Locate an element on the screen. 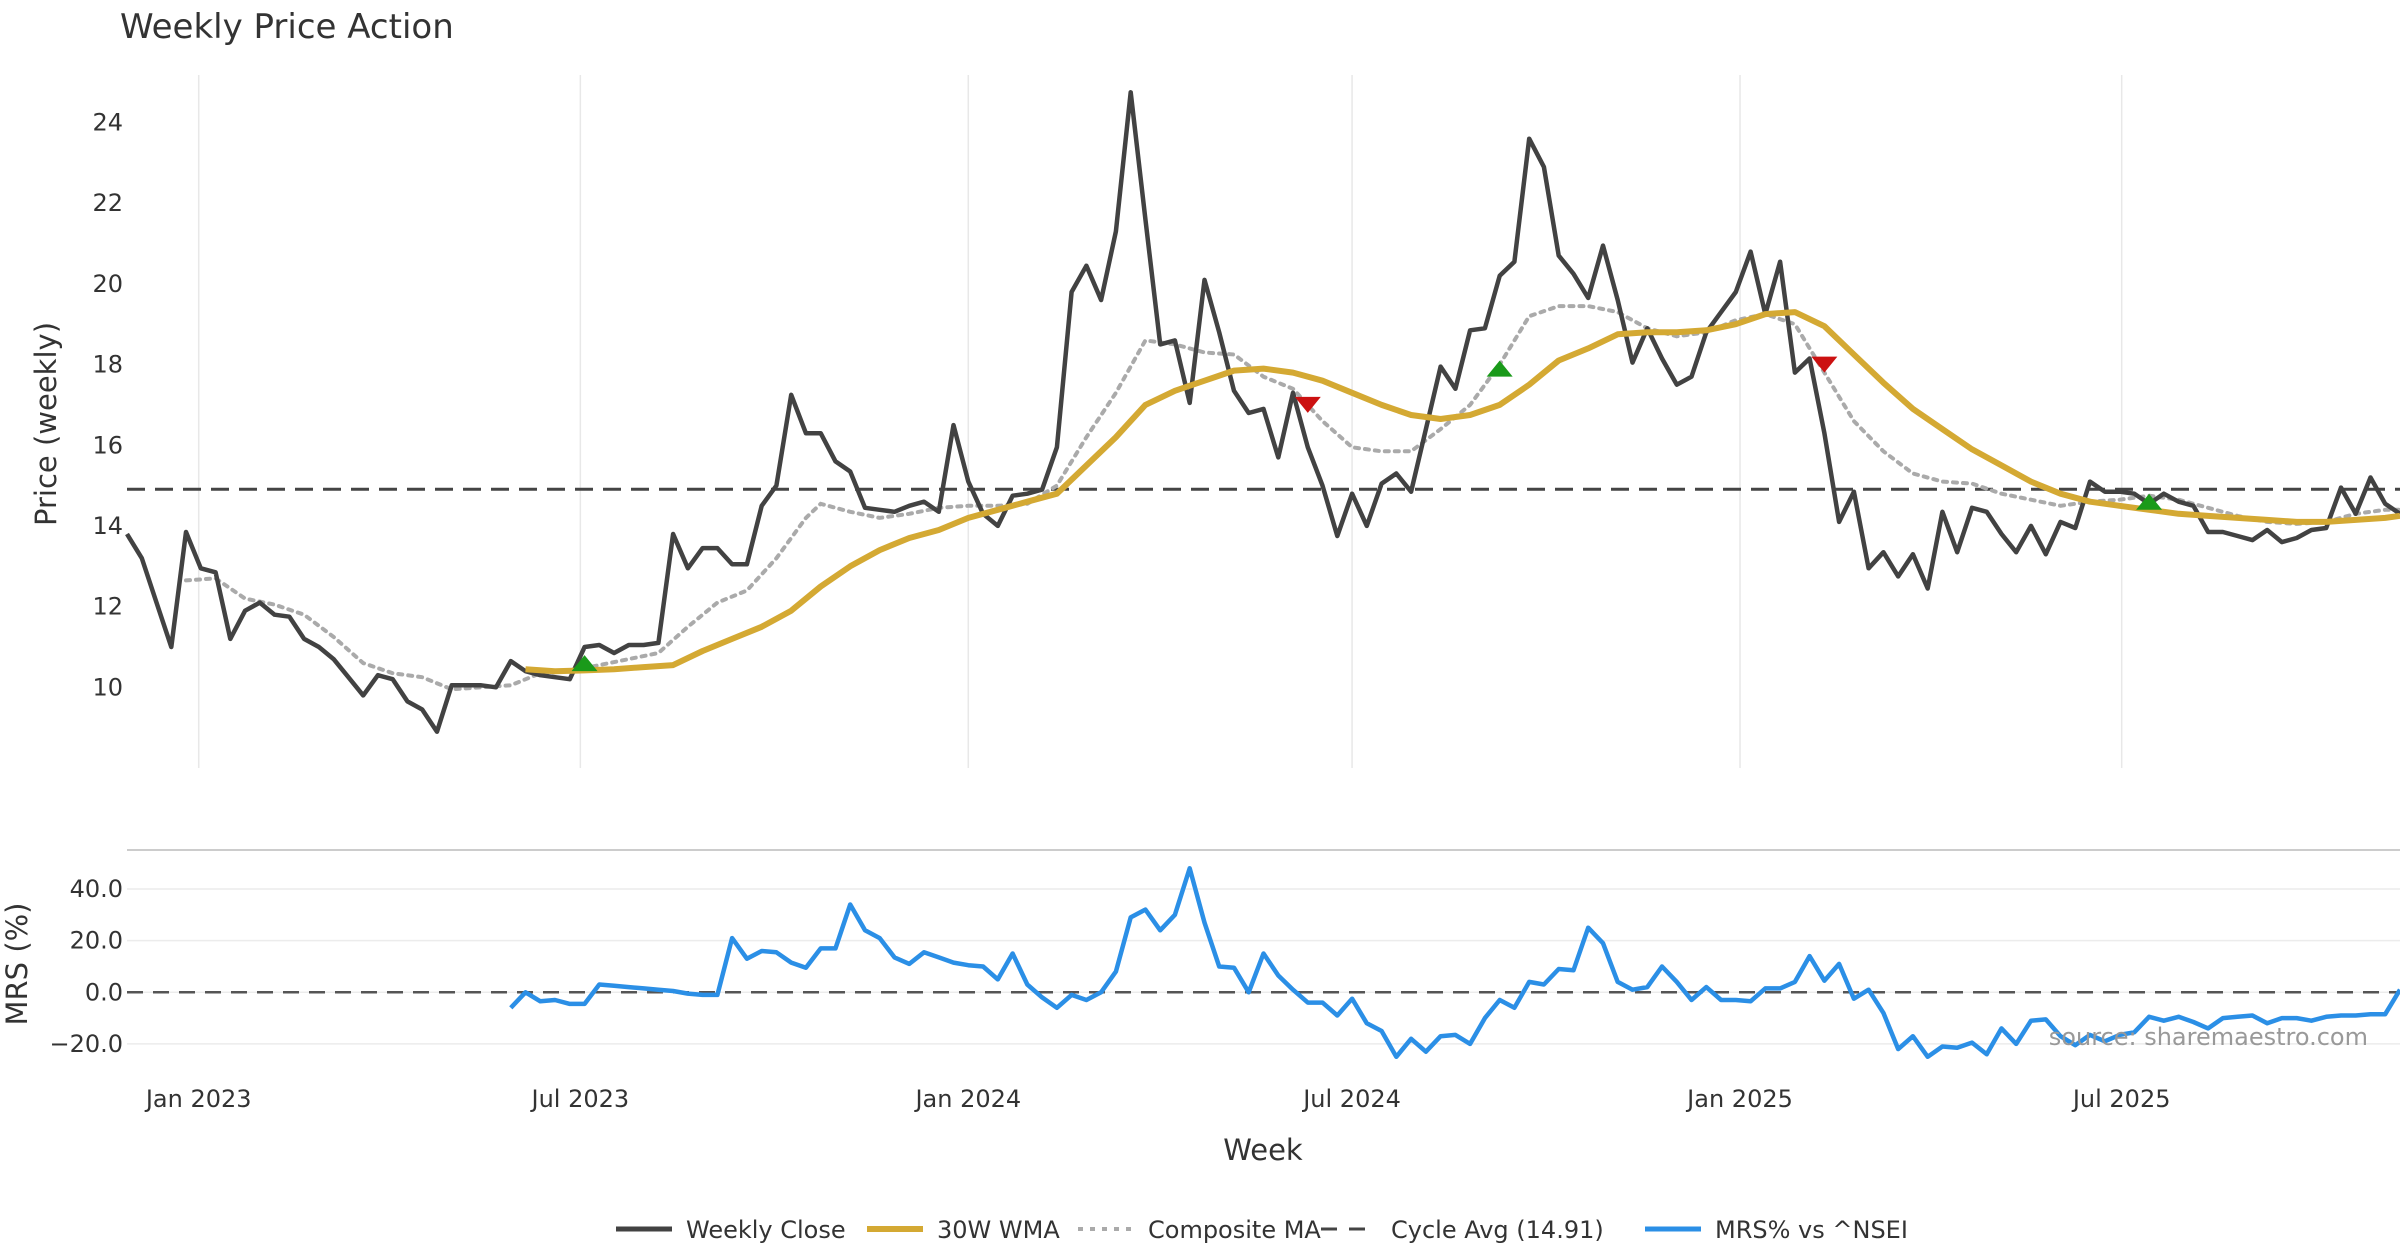 The width and height of the screenshot is (2400, 1260). legend-label: 30W WMA is located at coordinates (998, 1230).